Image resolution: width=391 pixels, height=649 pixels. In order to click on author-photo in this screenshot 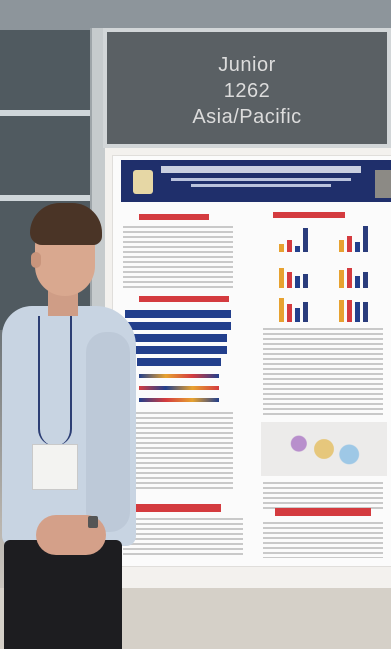, I will do `click(383, 184)`.